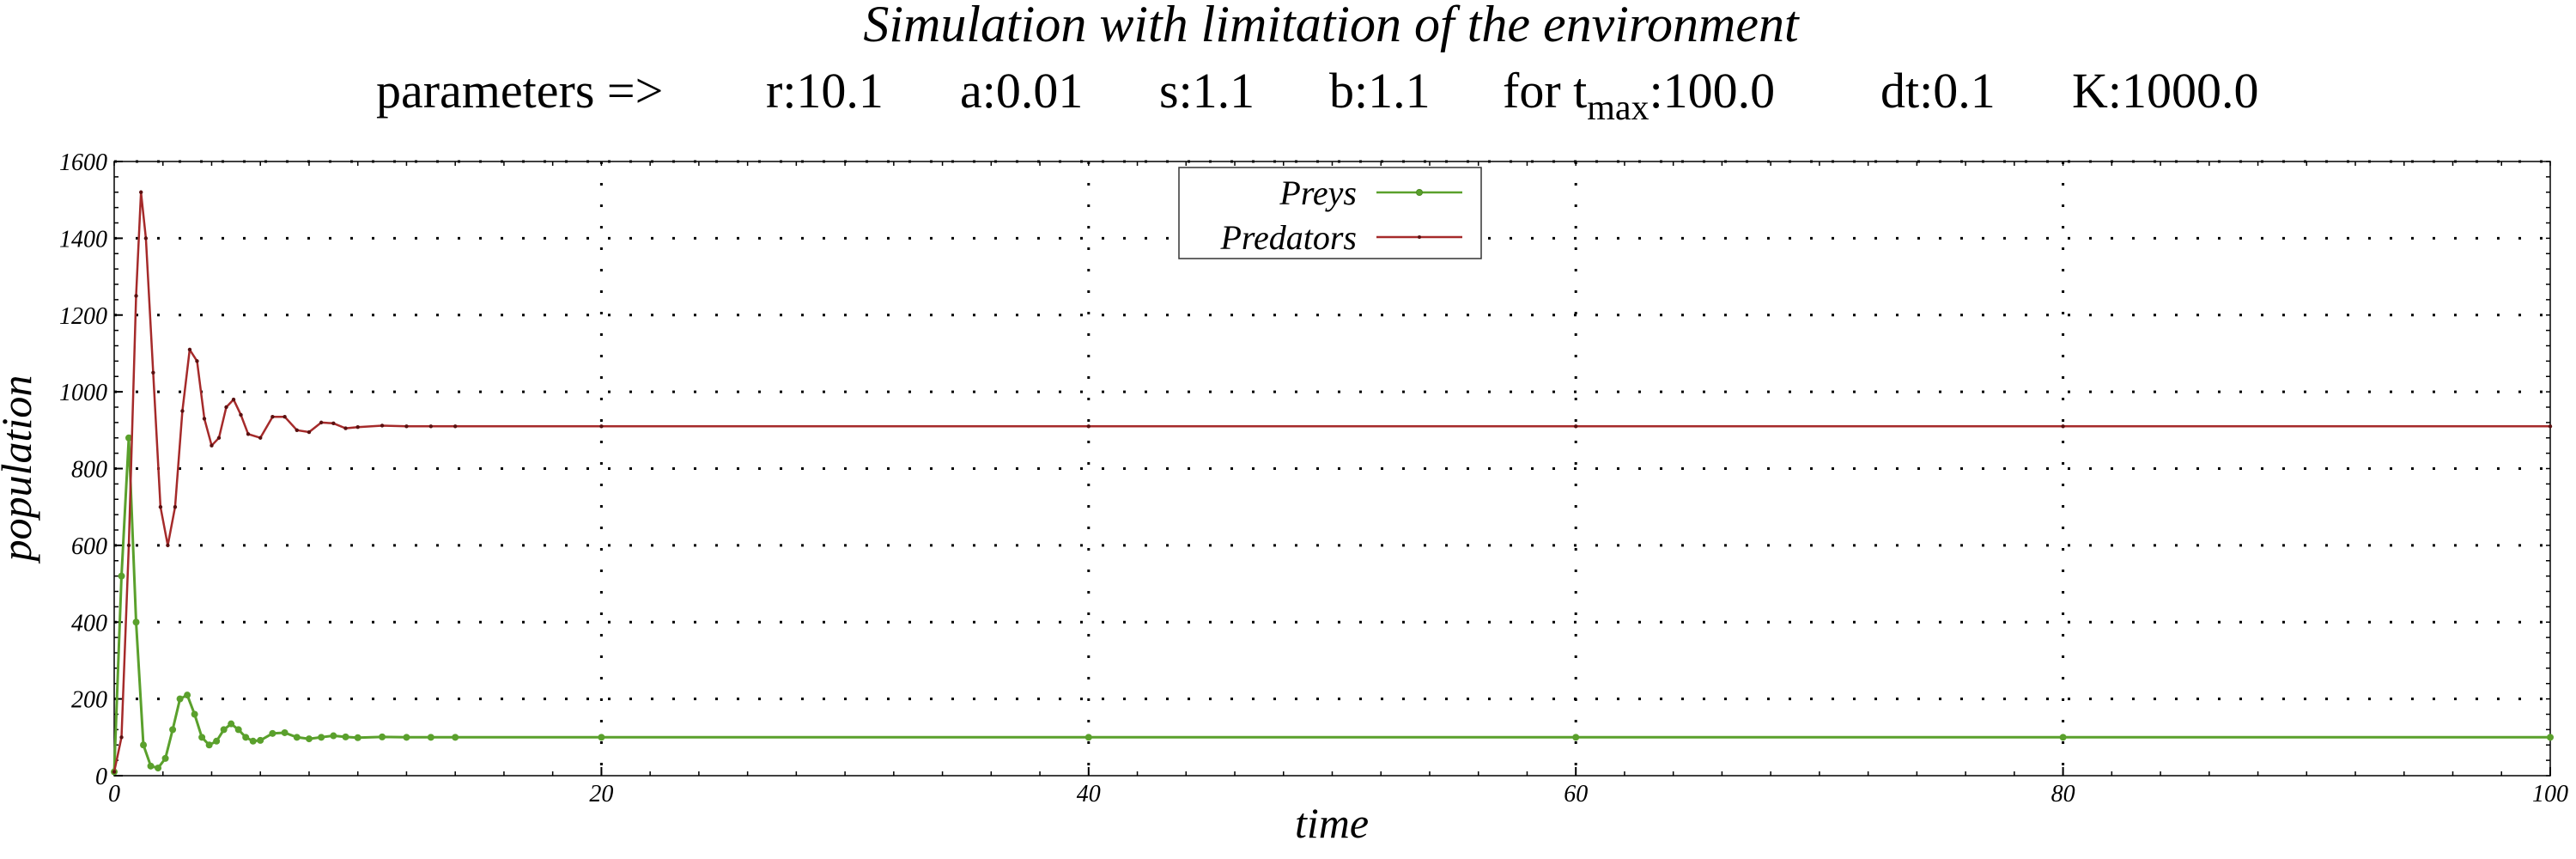 Image resolution: width=2576 pixels, height=859 pixels. Describe the element at coordinates (1332, 823) in the screenshot. I see `x-axis-label: time` at that location.